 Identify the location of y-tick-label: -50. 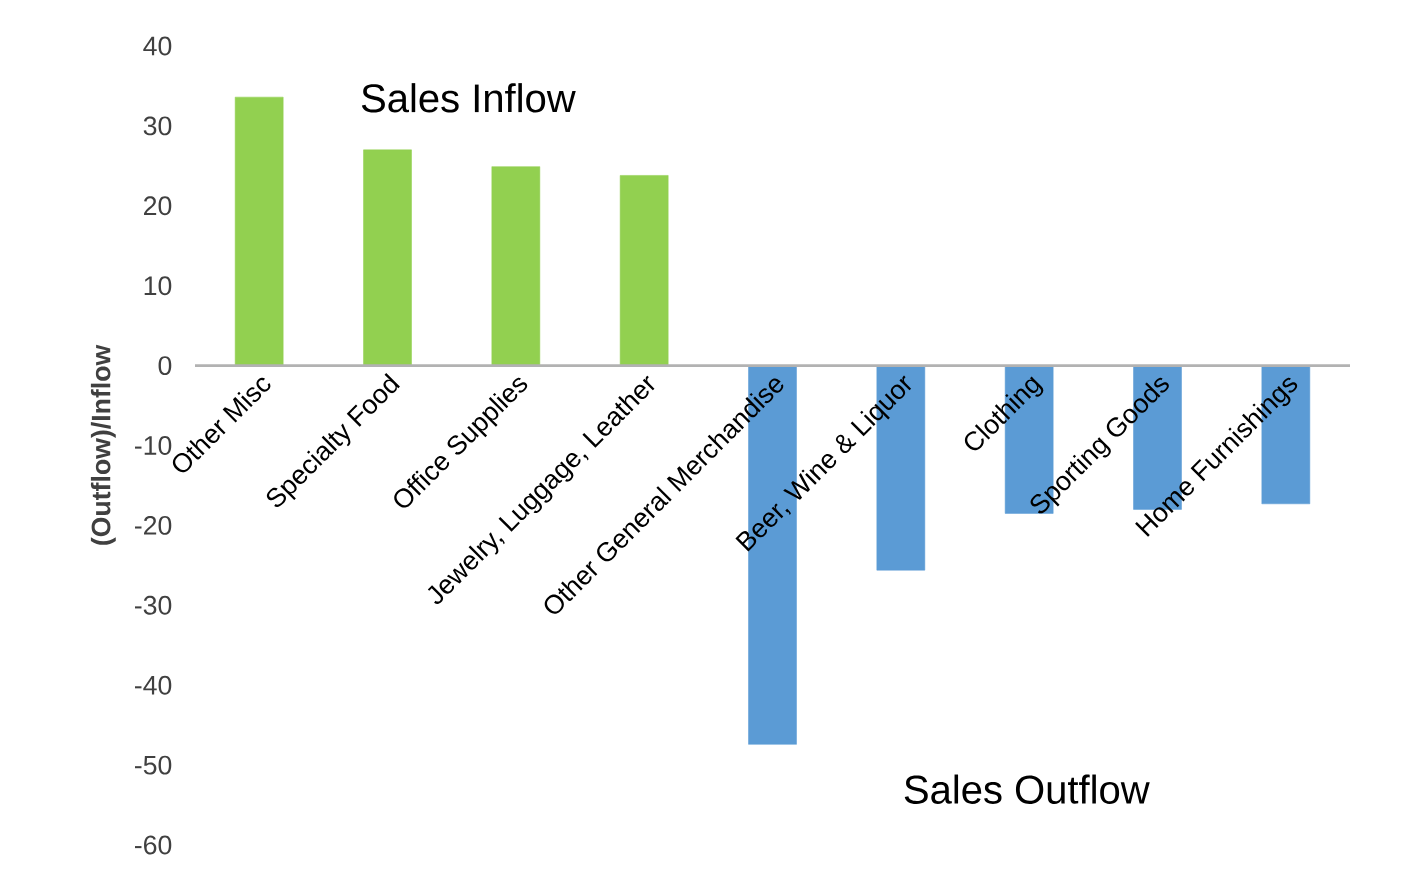
(153, 765).